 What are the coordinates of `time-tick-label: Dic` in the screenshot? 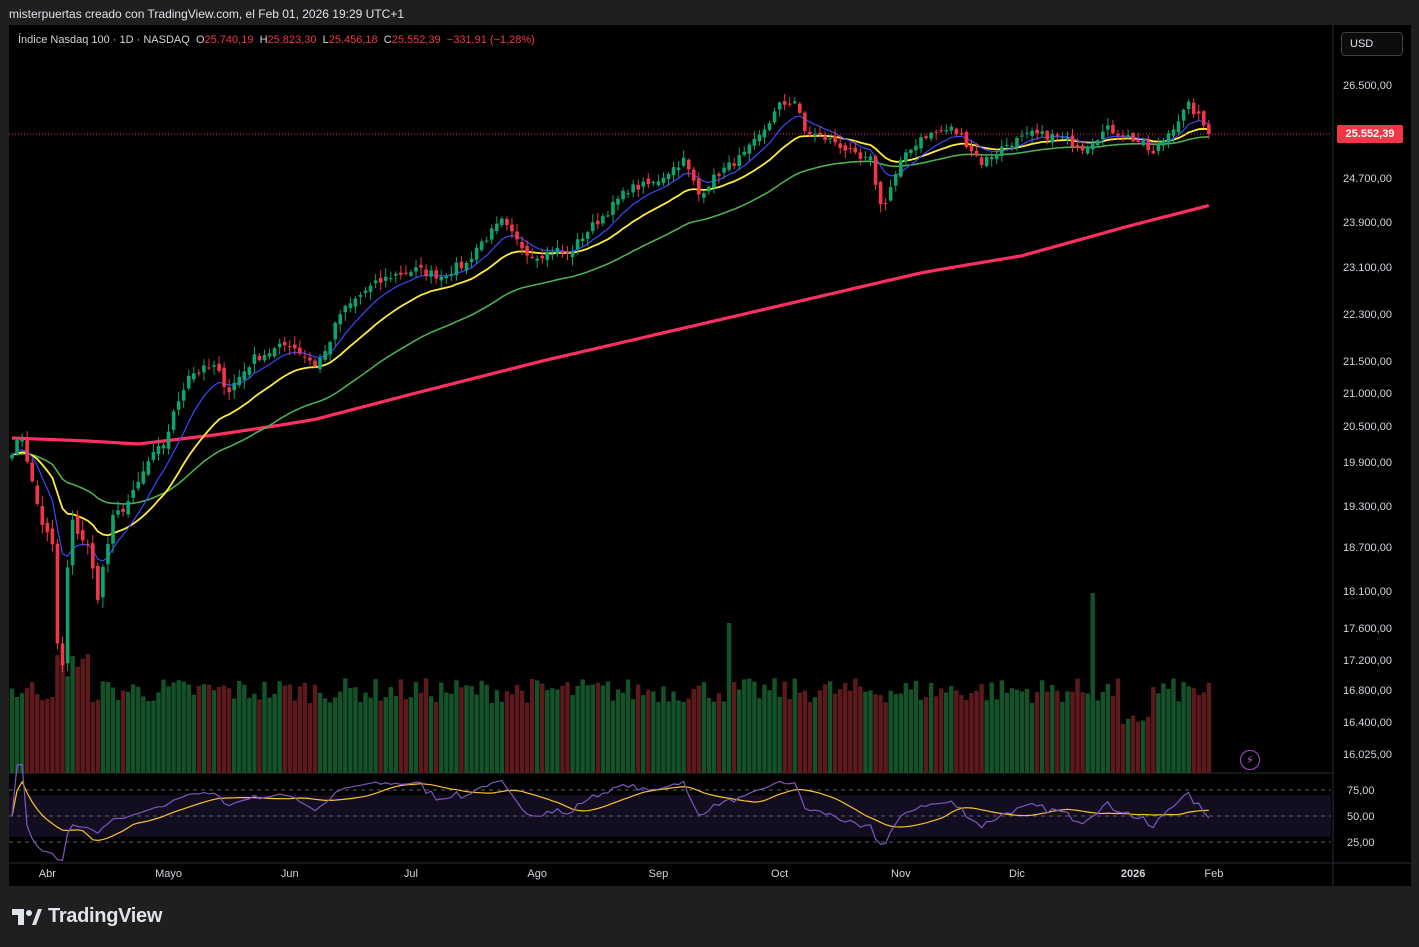 It's located at (1017, 874).